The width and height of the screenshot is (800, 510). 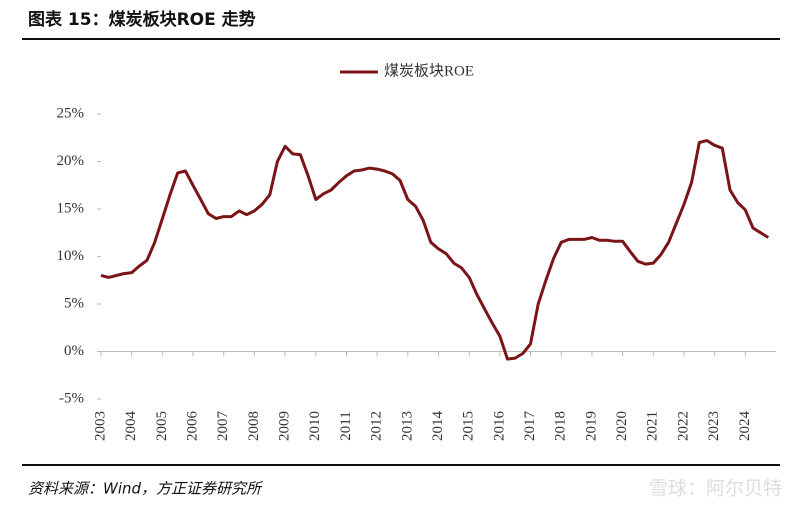 I want to click on x-tick-label: 2017, so click(x=530, y=426).